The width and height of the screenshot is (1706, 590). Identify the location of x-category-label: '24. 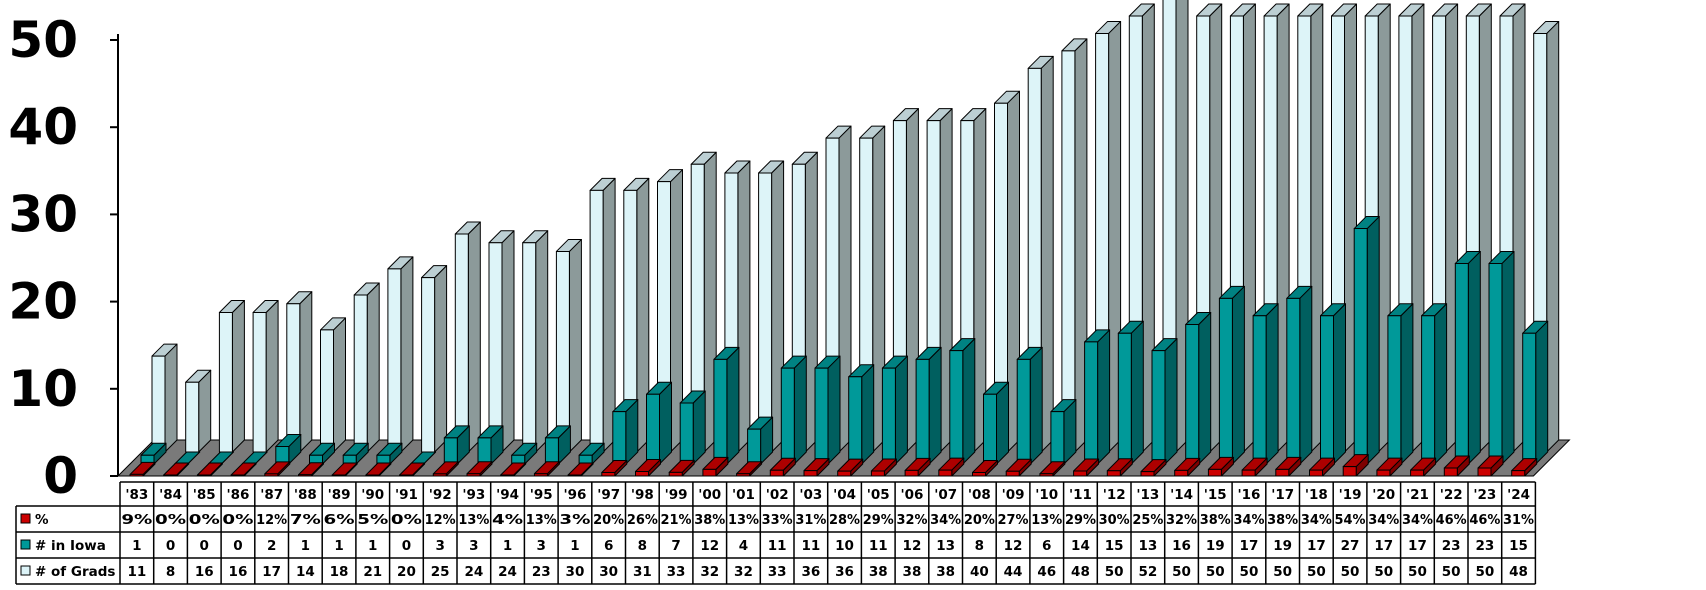
(1518, 495).